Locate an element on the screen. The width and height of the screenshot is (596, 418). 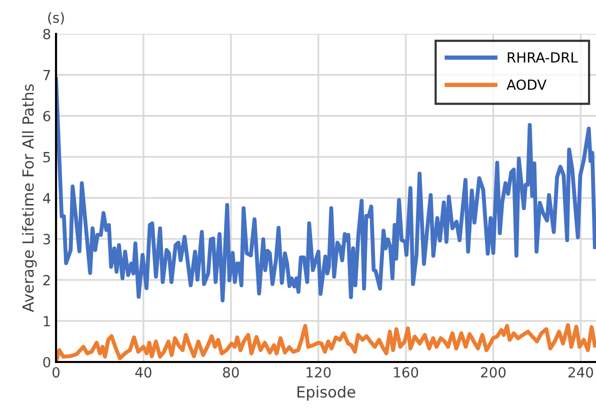
y-tick-label: 4 is located at coordinates (46, 198).